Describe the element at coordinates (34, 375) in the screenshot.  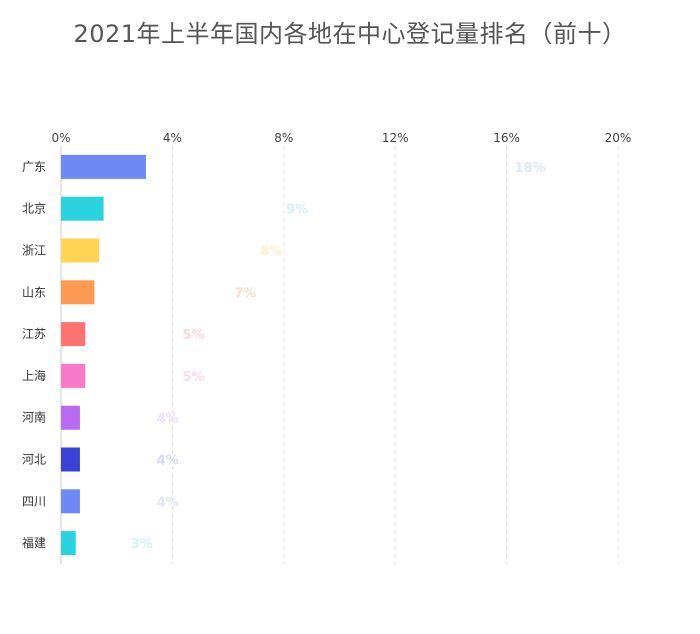
I see `category-label: 上海` at that location.